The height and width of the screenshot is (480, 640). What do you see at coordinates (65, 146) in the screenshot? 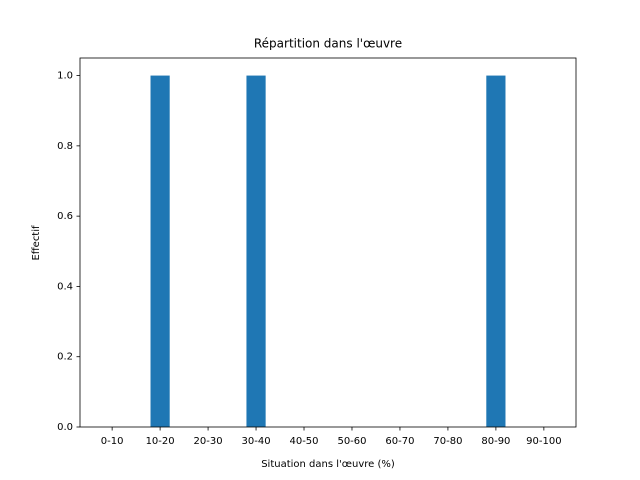
I see `y-tick-label: 0.8` at bounding box center [65, 146].